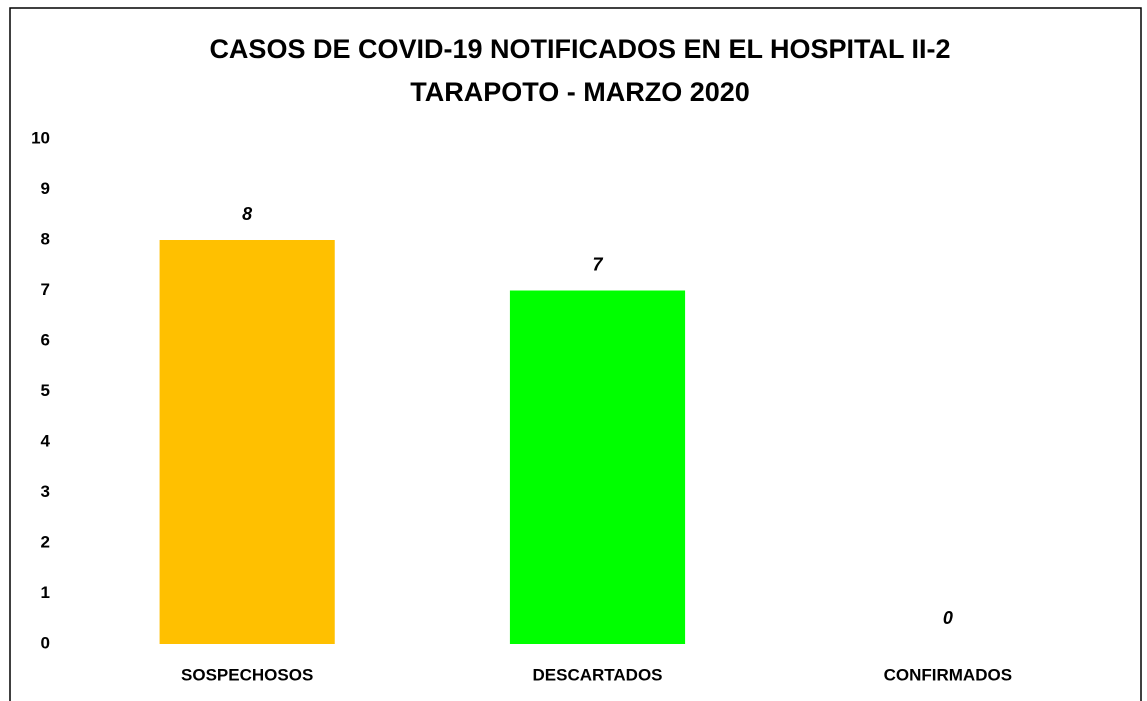  I want to click on data-label: 8, so click(247, 214).